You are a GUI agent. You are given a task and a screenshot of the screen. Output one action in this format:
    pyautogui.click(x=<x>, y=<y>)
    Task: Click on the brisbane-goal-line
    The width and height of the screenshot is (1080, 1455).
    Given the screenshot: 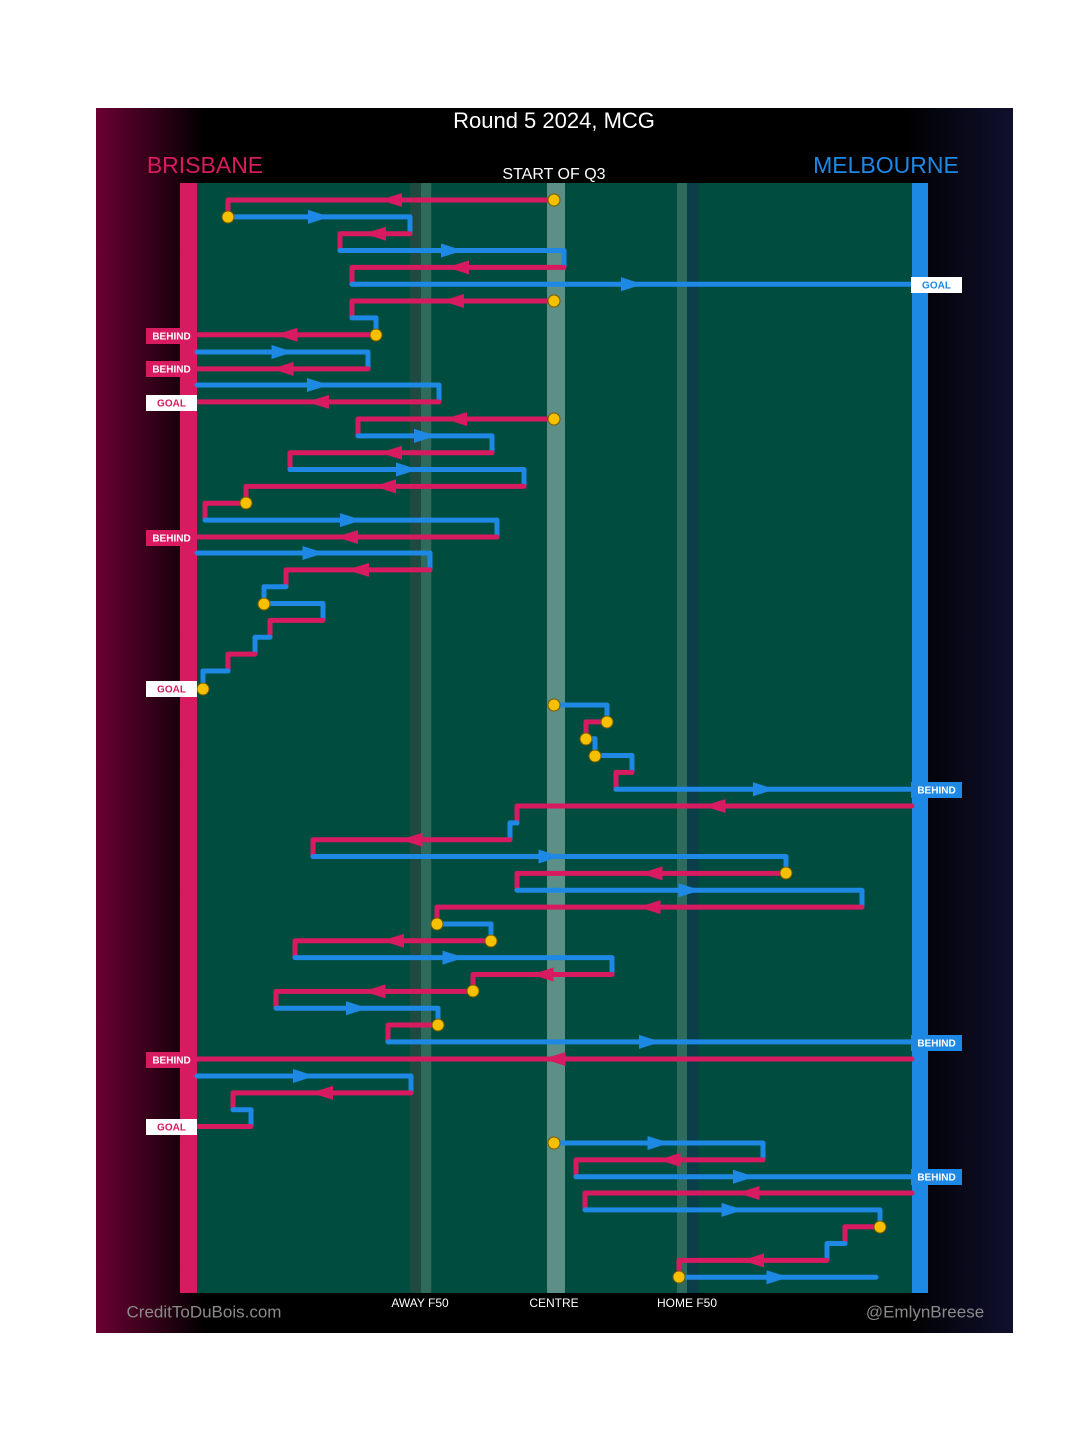 What is the action you would take?
    pyautogui.click(x=188, y=738)
    